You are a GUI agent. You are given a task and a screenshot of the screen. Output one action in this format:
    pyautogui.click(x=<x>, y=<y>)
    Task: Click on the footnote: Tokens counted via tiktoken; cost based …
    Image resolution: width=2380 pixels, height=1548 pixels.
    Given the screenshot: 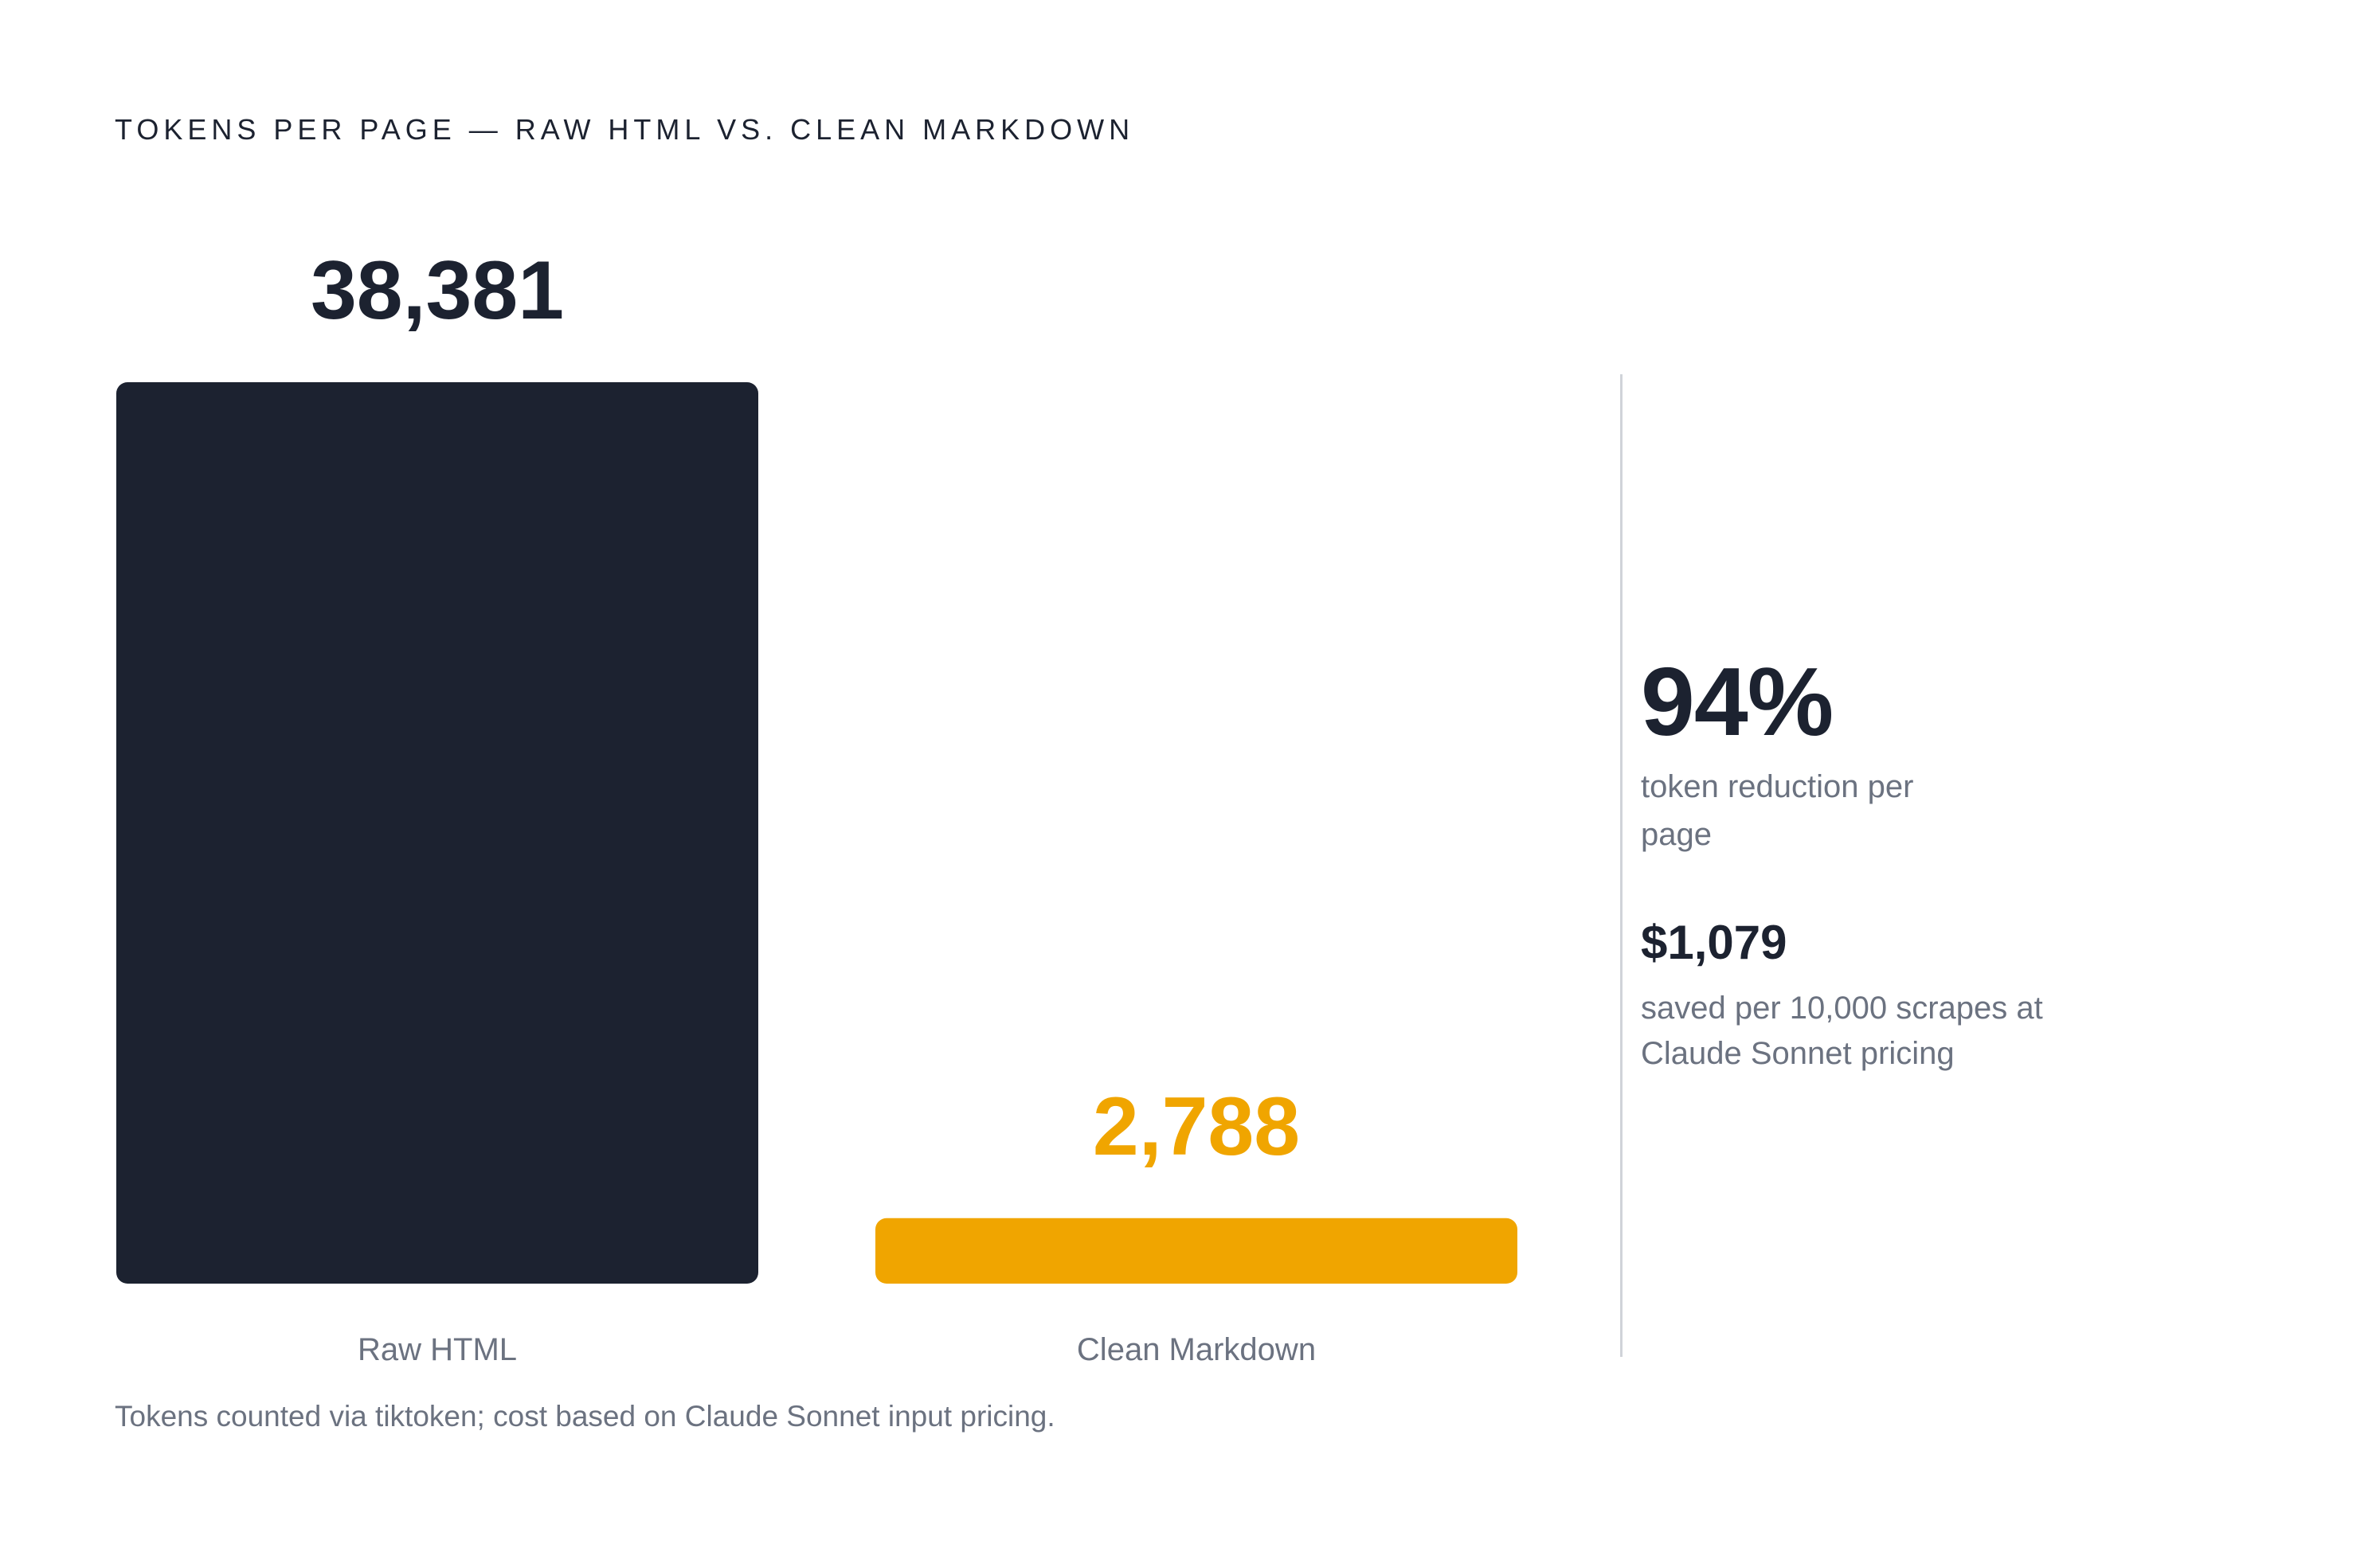 What is the action you would take?
    pyautogui.click(x=585, y=1416)
    